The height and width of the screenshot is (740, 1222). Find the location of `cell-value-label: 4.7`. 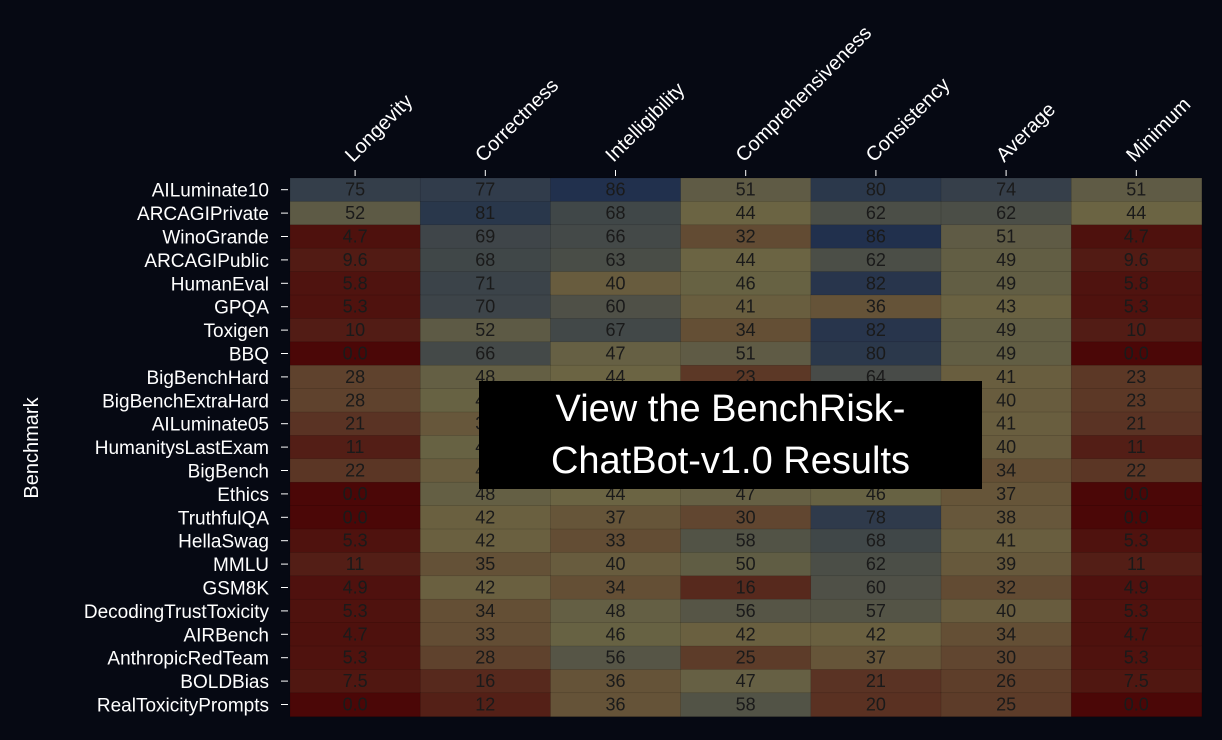

cell-value-label: 4.7 is located at coordinates (1136, 237).